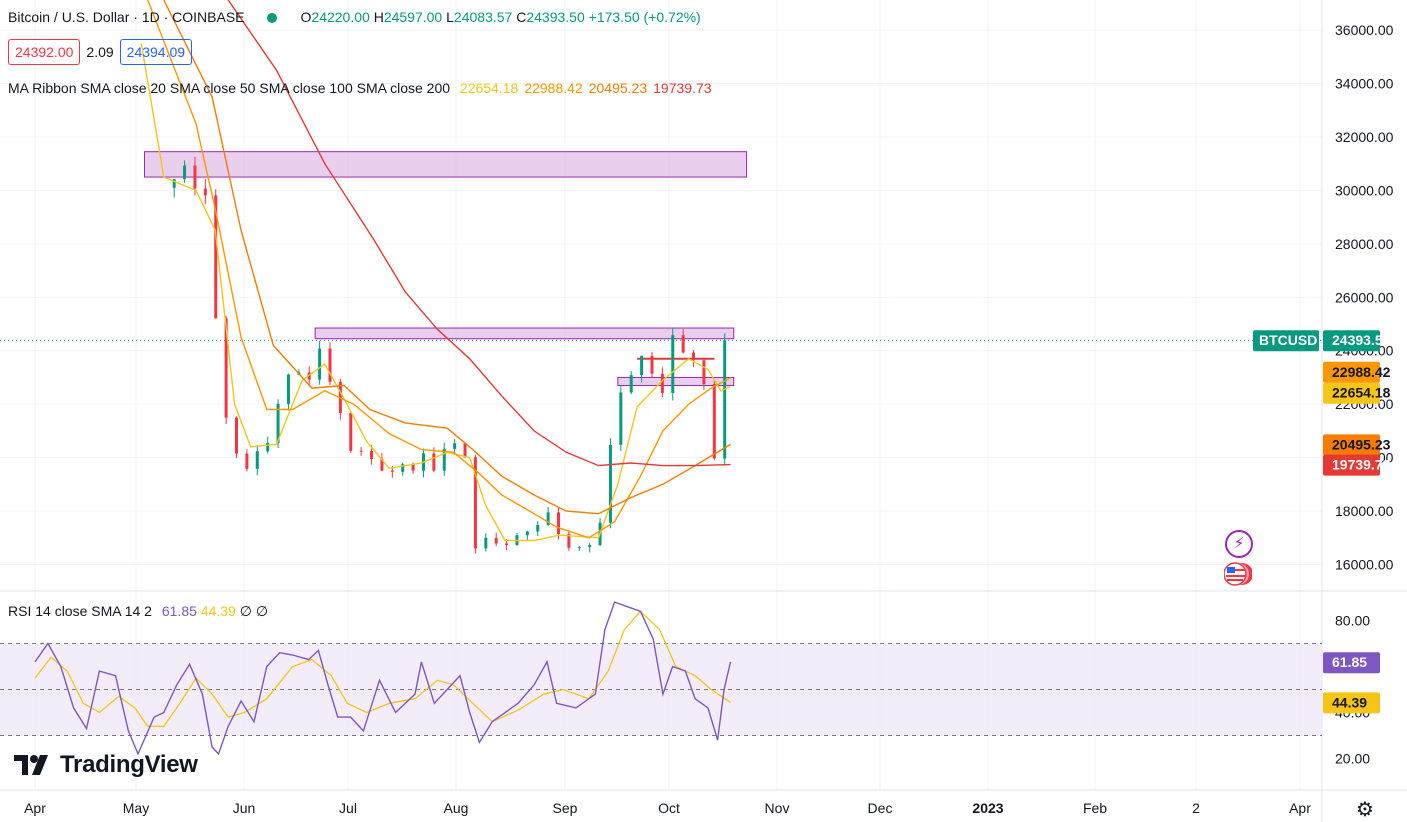 This screenshot has width=1407, height=822. I want to click on tradingview-wordmark: TradingView, so click(129, 764).